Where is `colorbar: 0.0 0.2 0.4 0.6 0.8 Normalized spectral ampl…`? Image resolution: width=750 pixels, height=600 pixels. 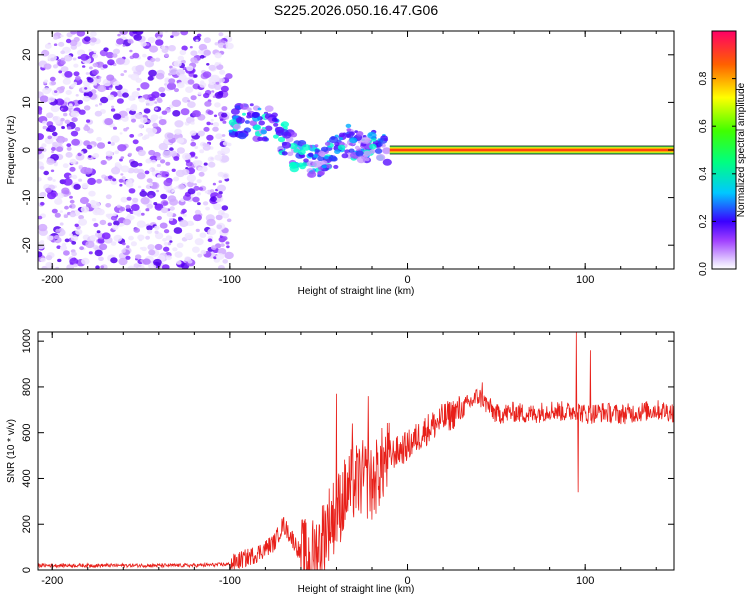 colorbar: 0.0 0.2 0.4 0.6 0.8 Normalized spectral ampl… is located at coordinates (722, 153).